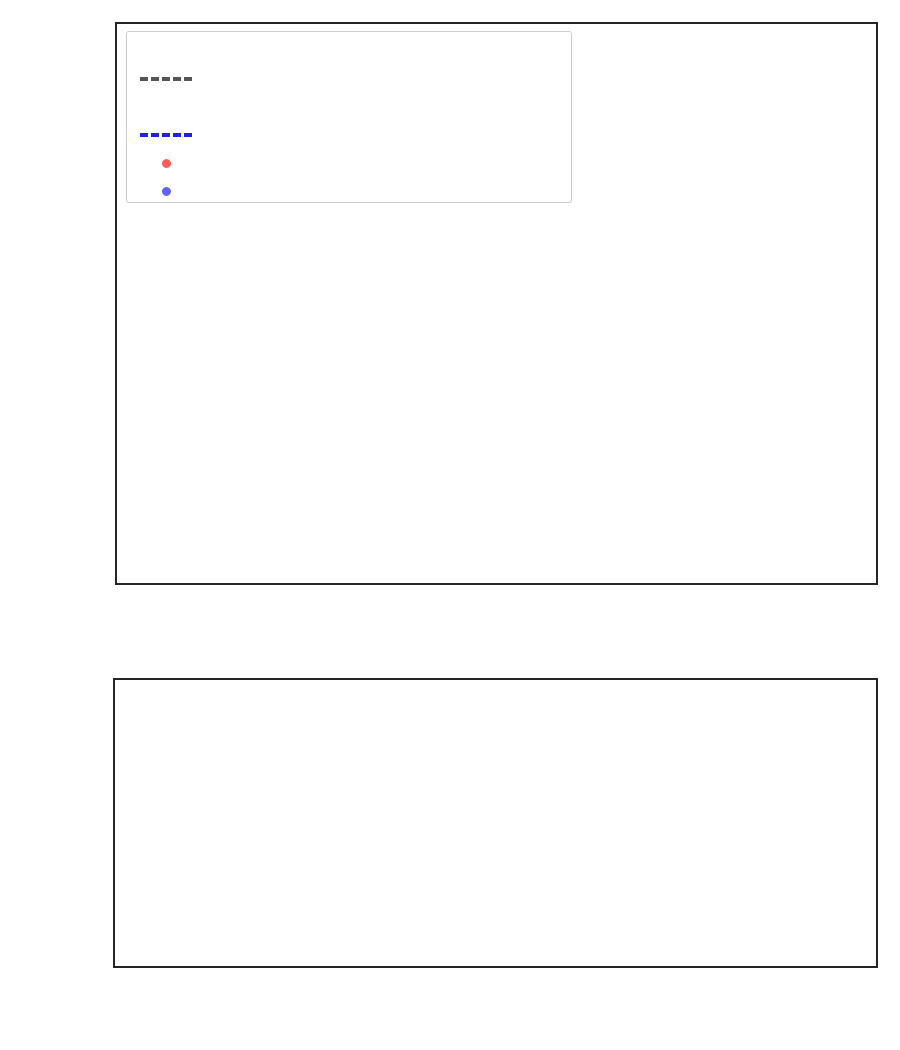  Describe the element at coordinates (166, 135) in the screenshot. I see `blue-dashed-line-icon` at that location.